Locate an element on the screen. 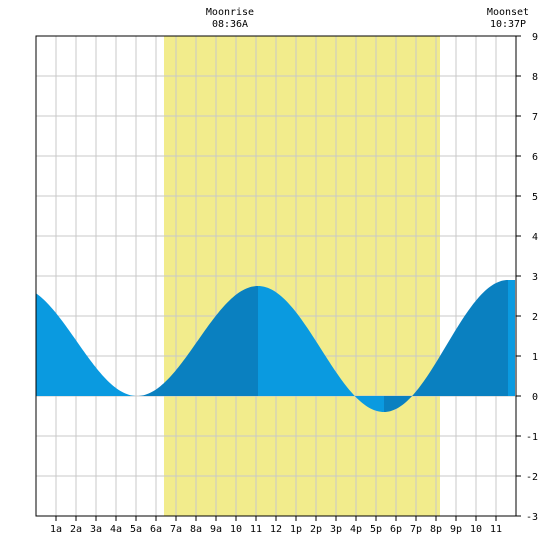 Image resolution: width=550 pixels, height=550 pixels. x-tick-label: 12 is located at coordinates (276, 529).